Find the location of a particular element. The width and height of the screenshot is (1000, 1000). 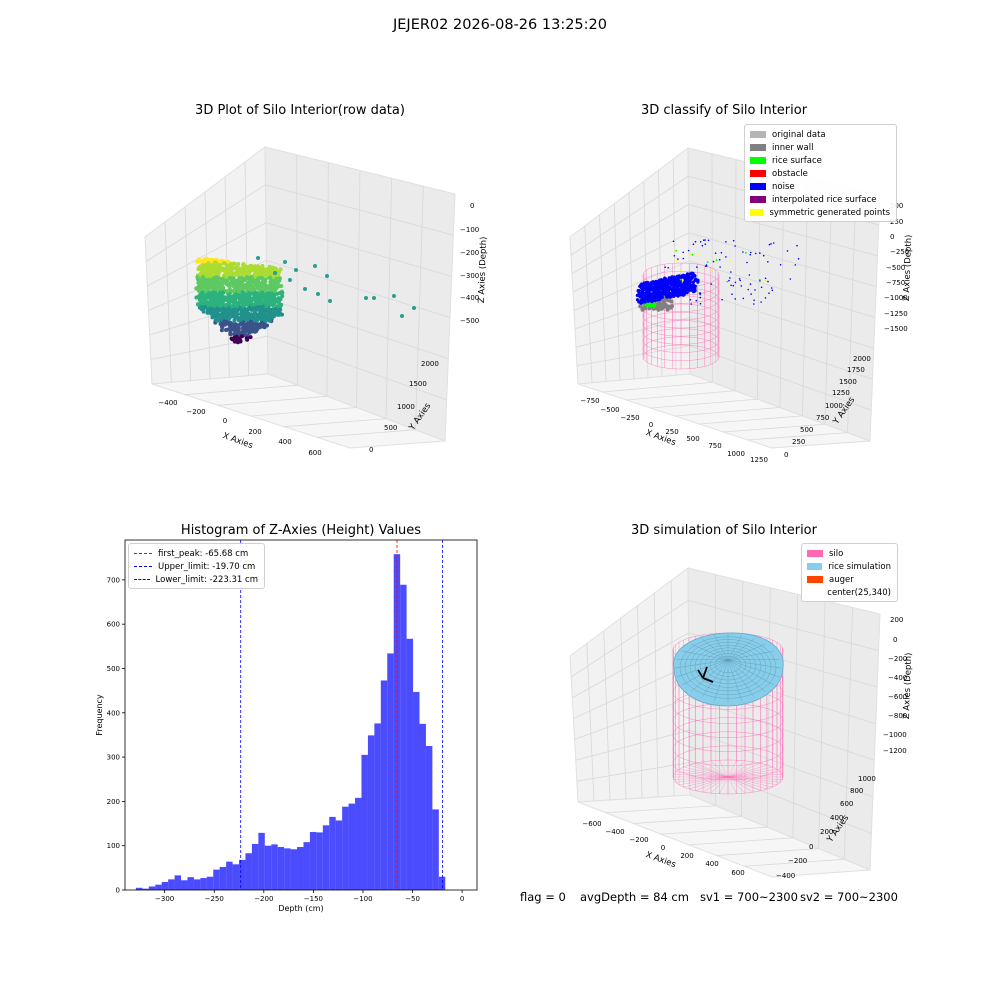

classify-zlabel: Z Axies (Depth) is located at coordinates (908, 267).